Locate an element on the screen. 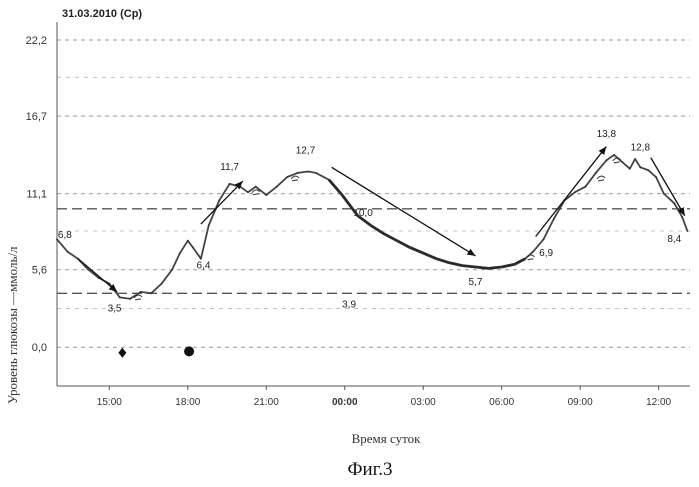  glucose-line-night is located at coordinates (427, 224).